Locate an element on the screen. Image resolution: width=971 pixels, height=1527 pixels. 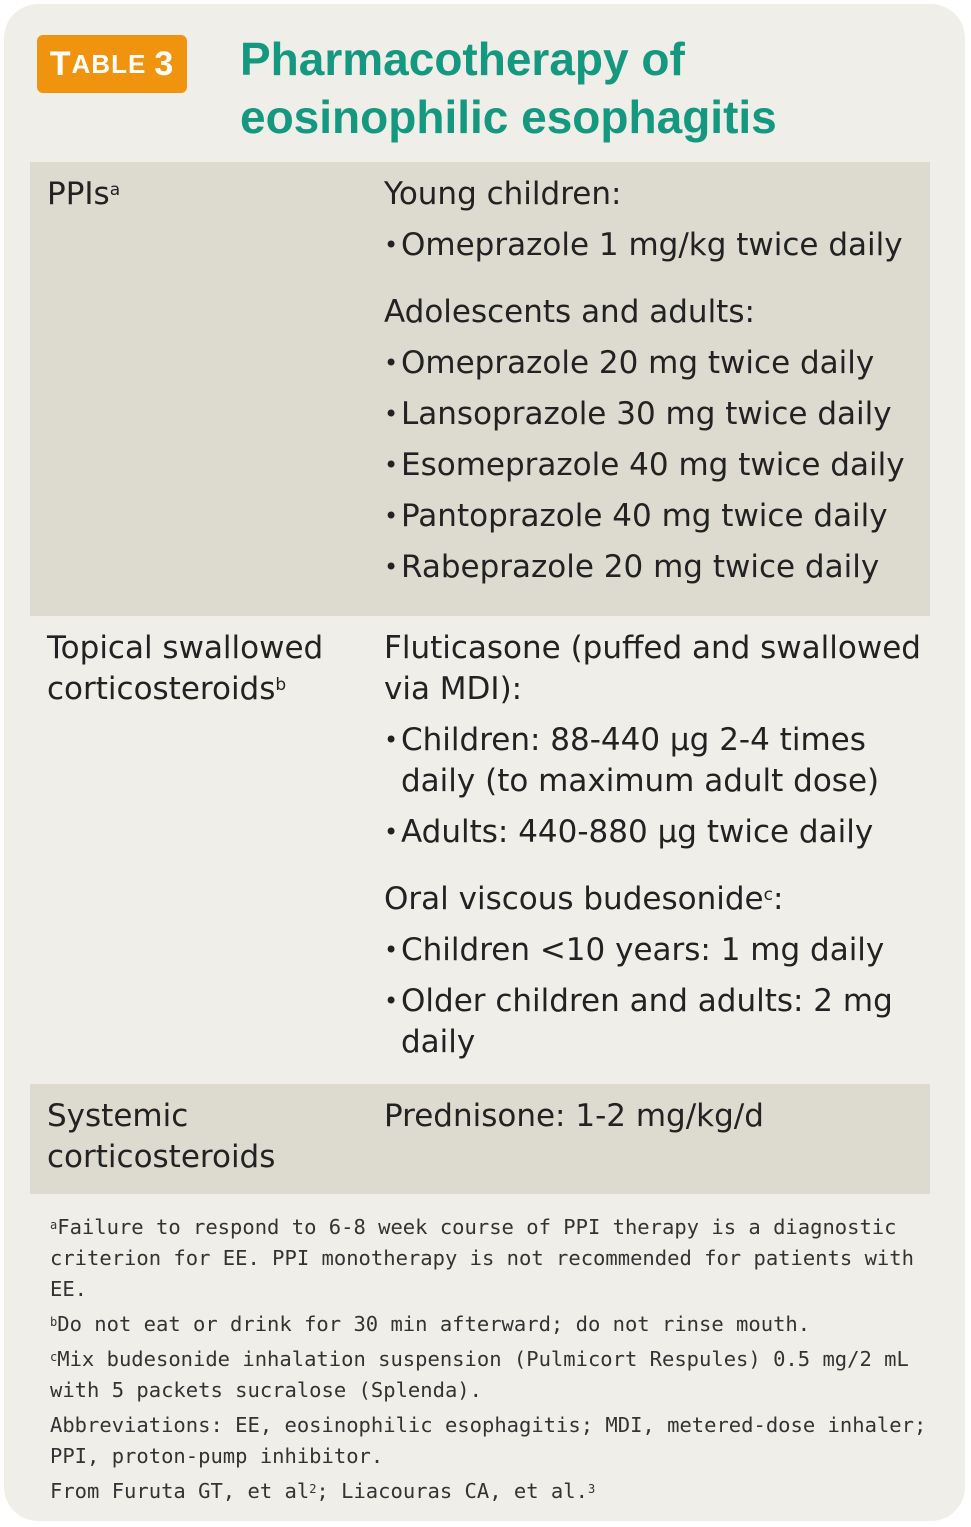
row-label: PPIsa is located at coordinates (207, 194).